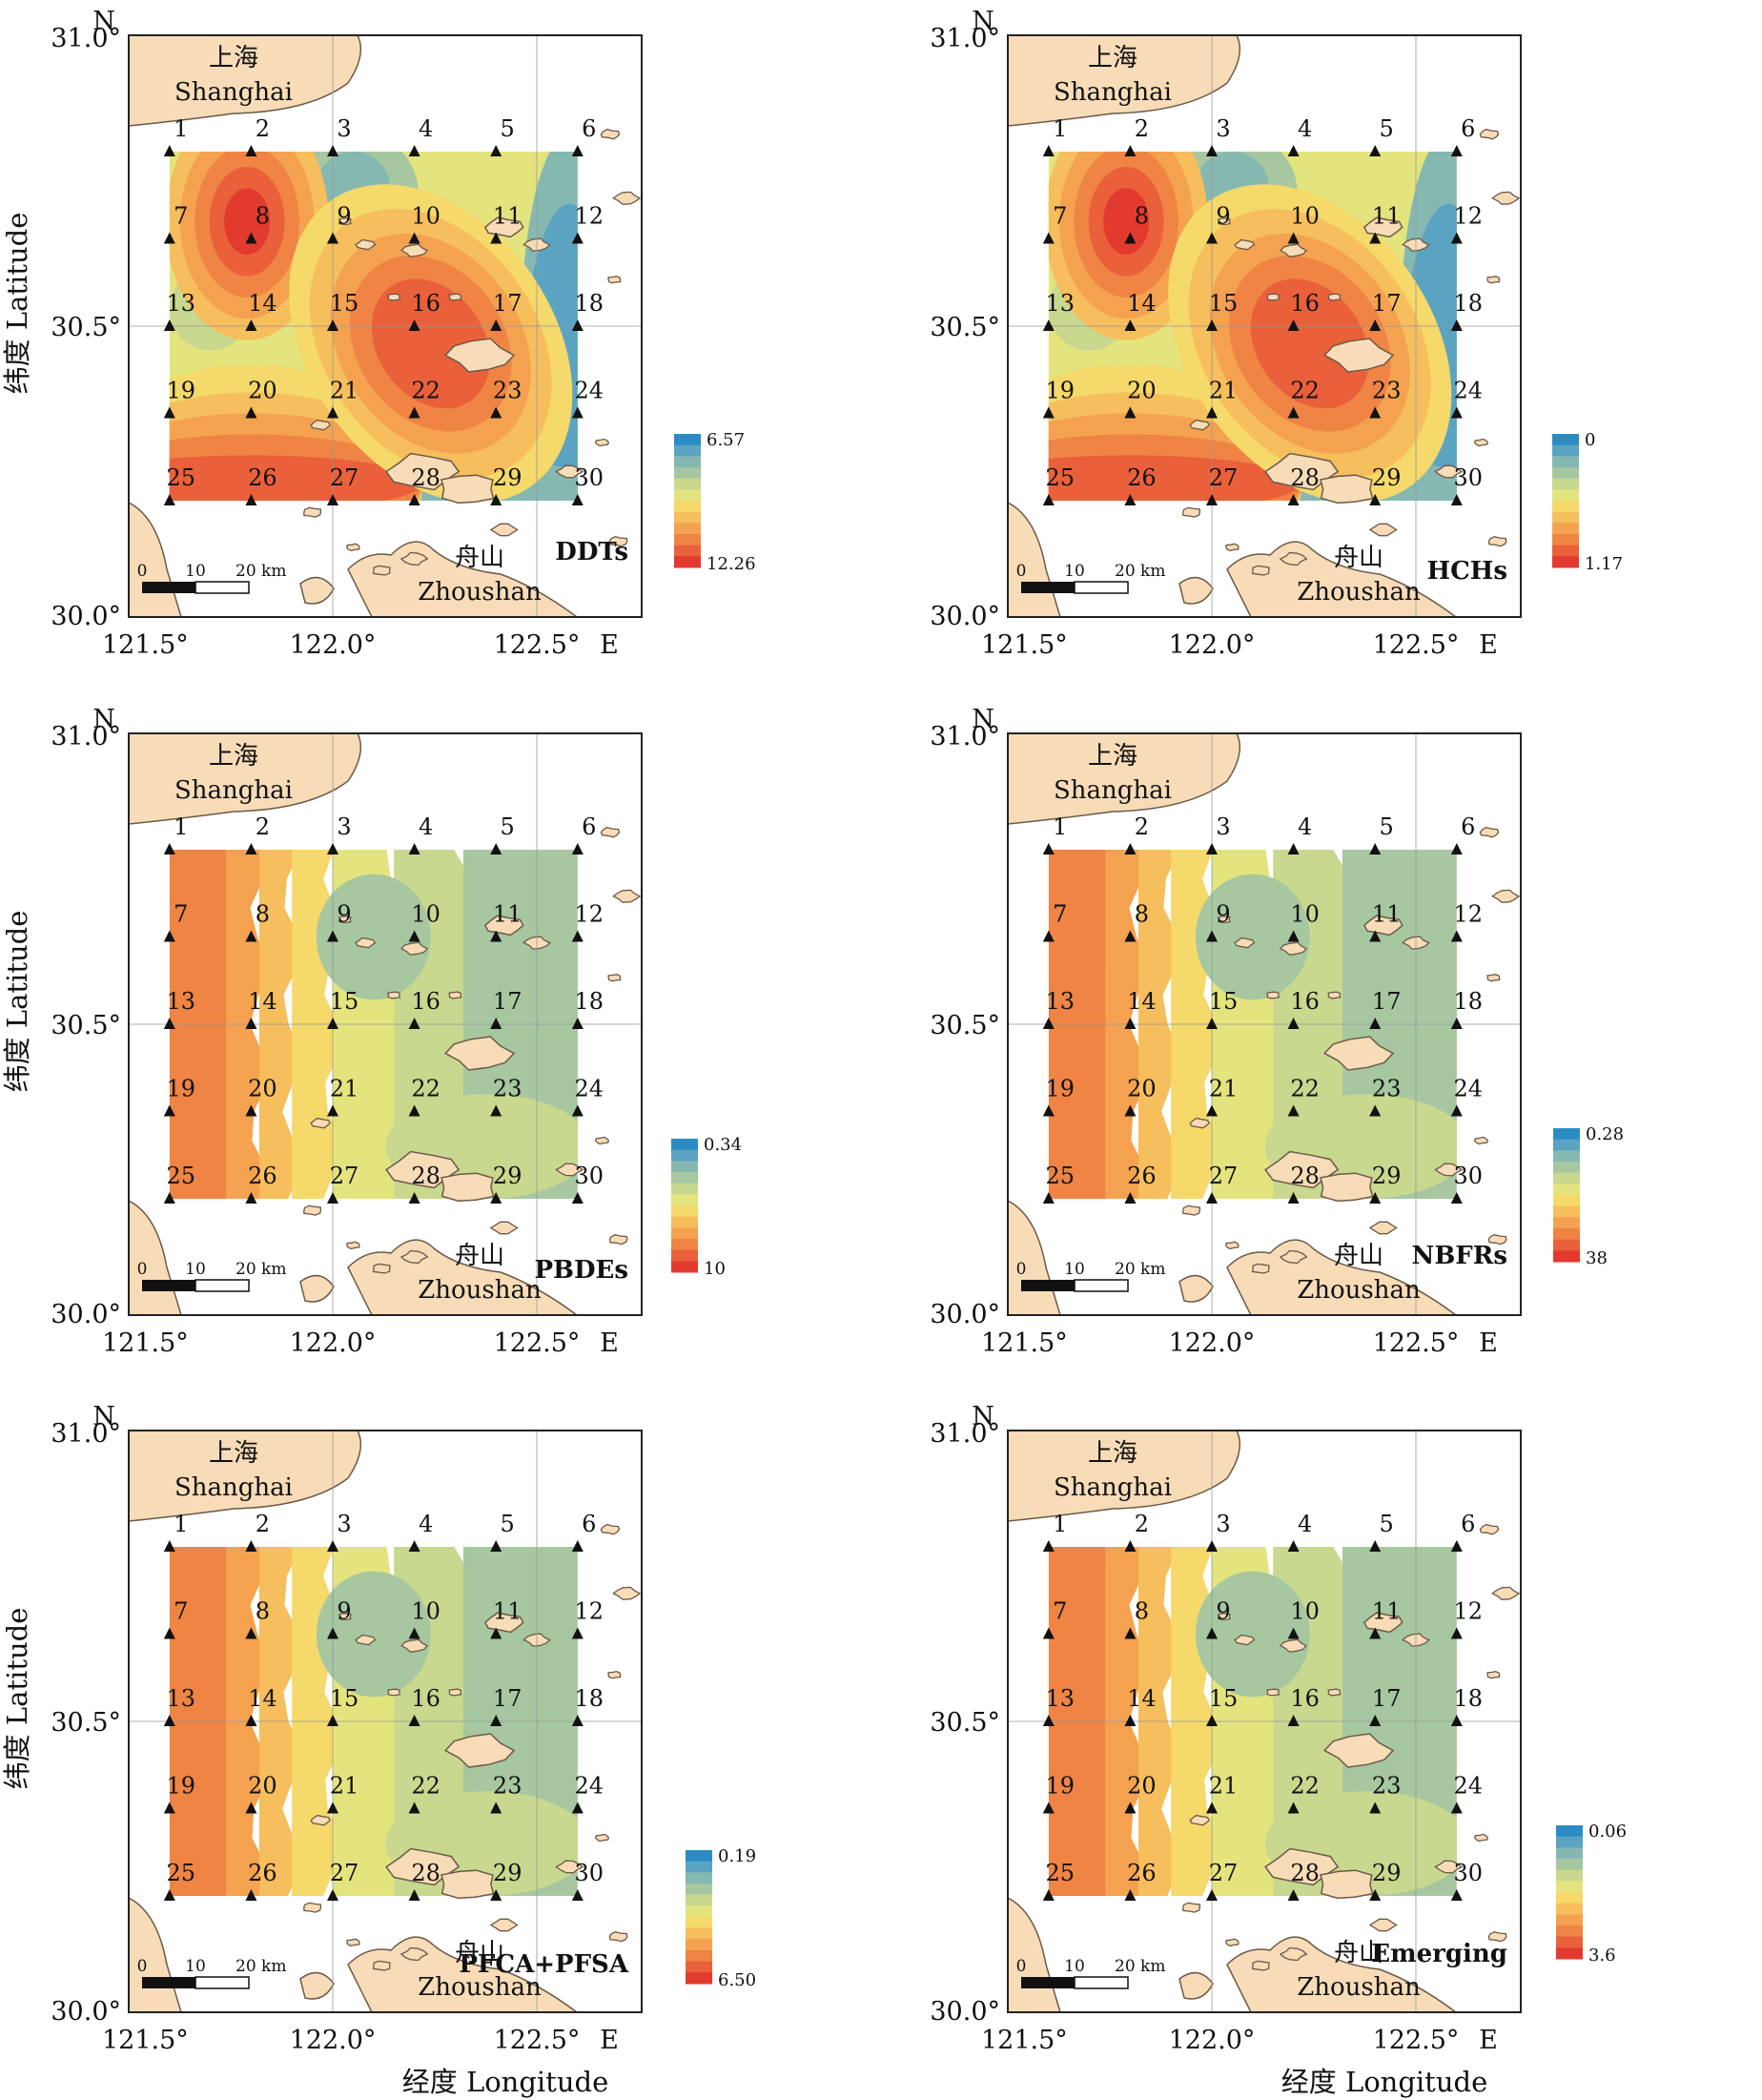 The width and height of the screenshot is (1762, 2100). What do you see at coordinates (344, 216) in the screenshot?
I see `station-label: 9` at bounding box center [344, 216].